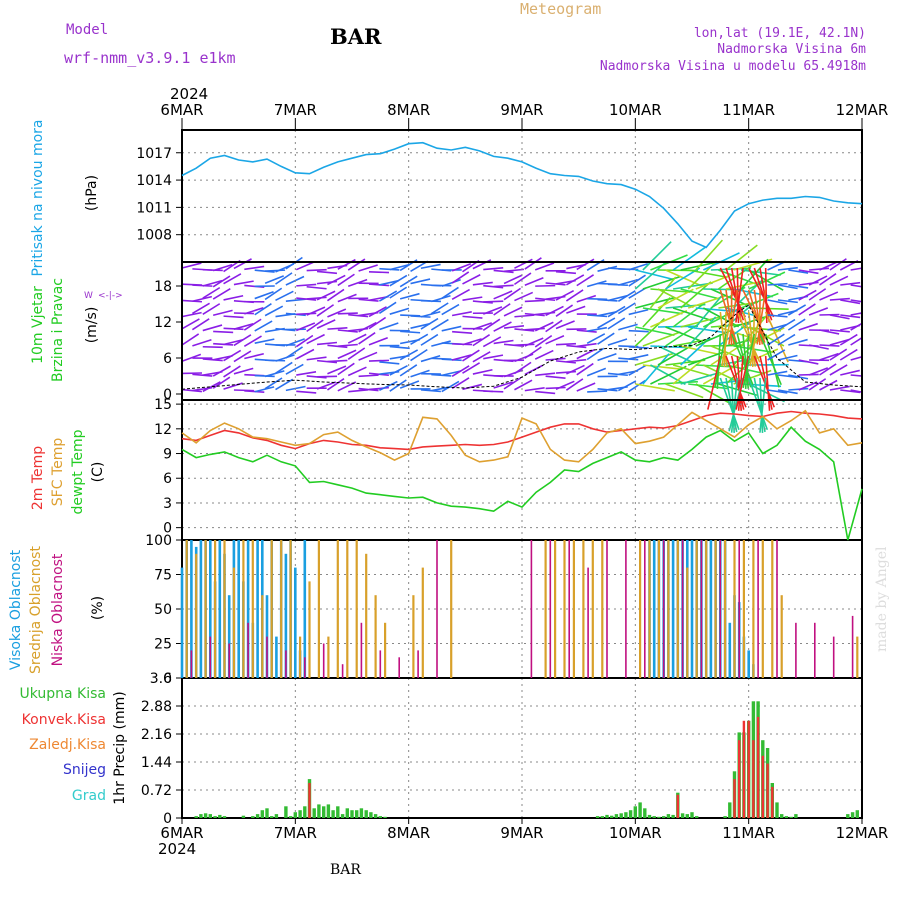 The image size is (900, 904). Describe the element at coordinates (295, 110) in the screenshot. I see `x-tick-label-top: 7MAR` at that location.